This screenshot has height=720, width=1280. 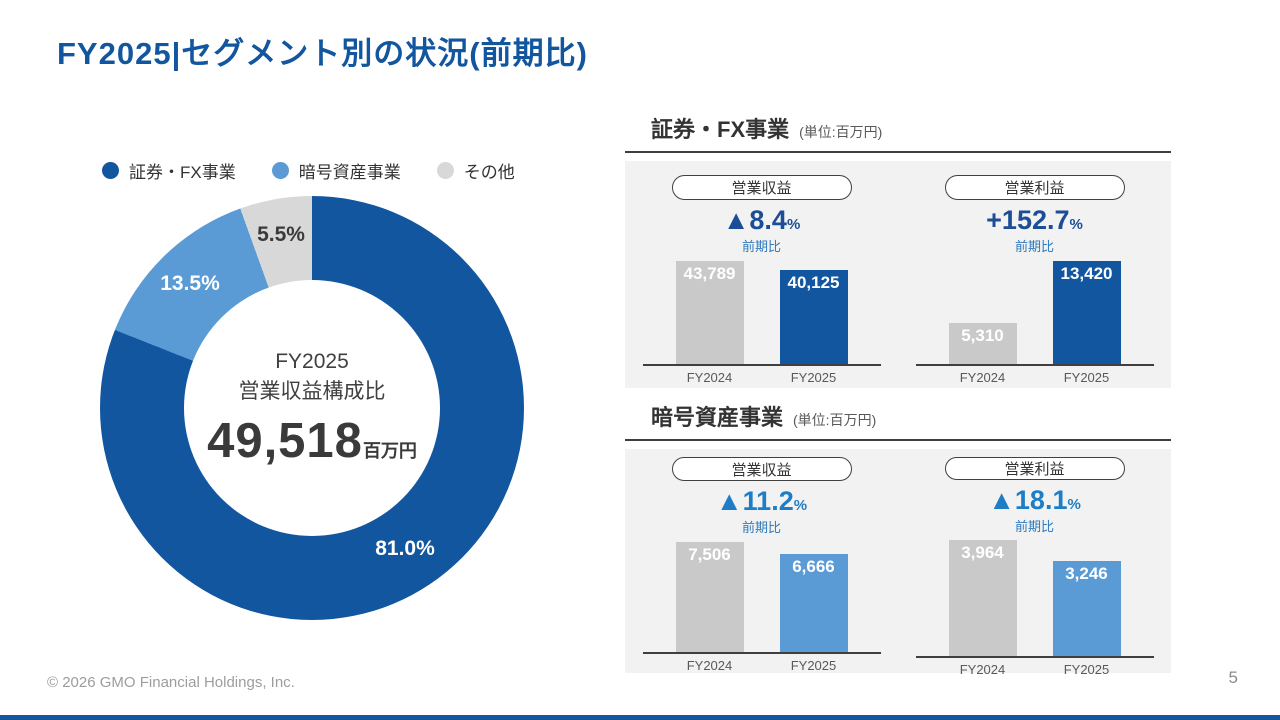 I want to click on change-value: ▲8.4, so click(x=754, y=220).